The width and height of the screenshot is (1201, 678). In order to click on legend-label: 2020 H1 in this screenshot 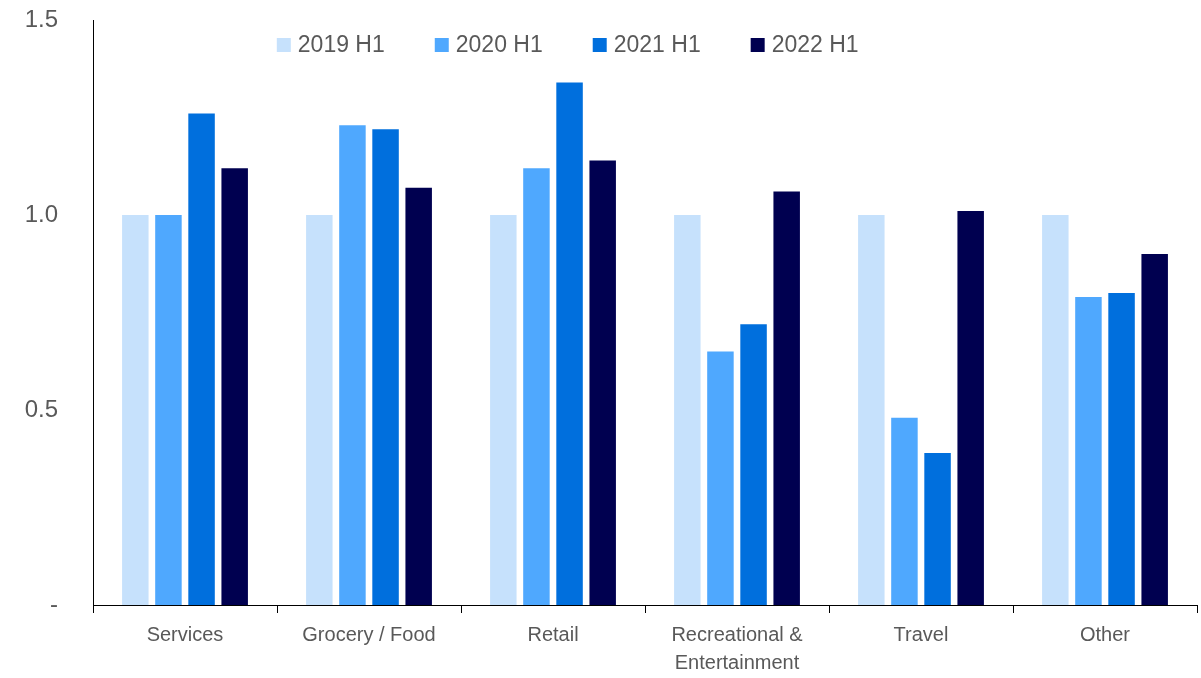, I will do `click(499, 44)`.